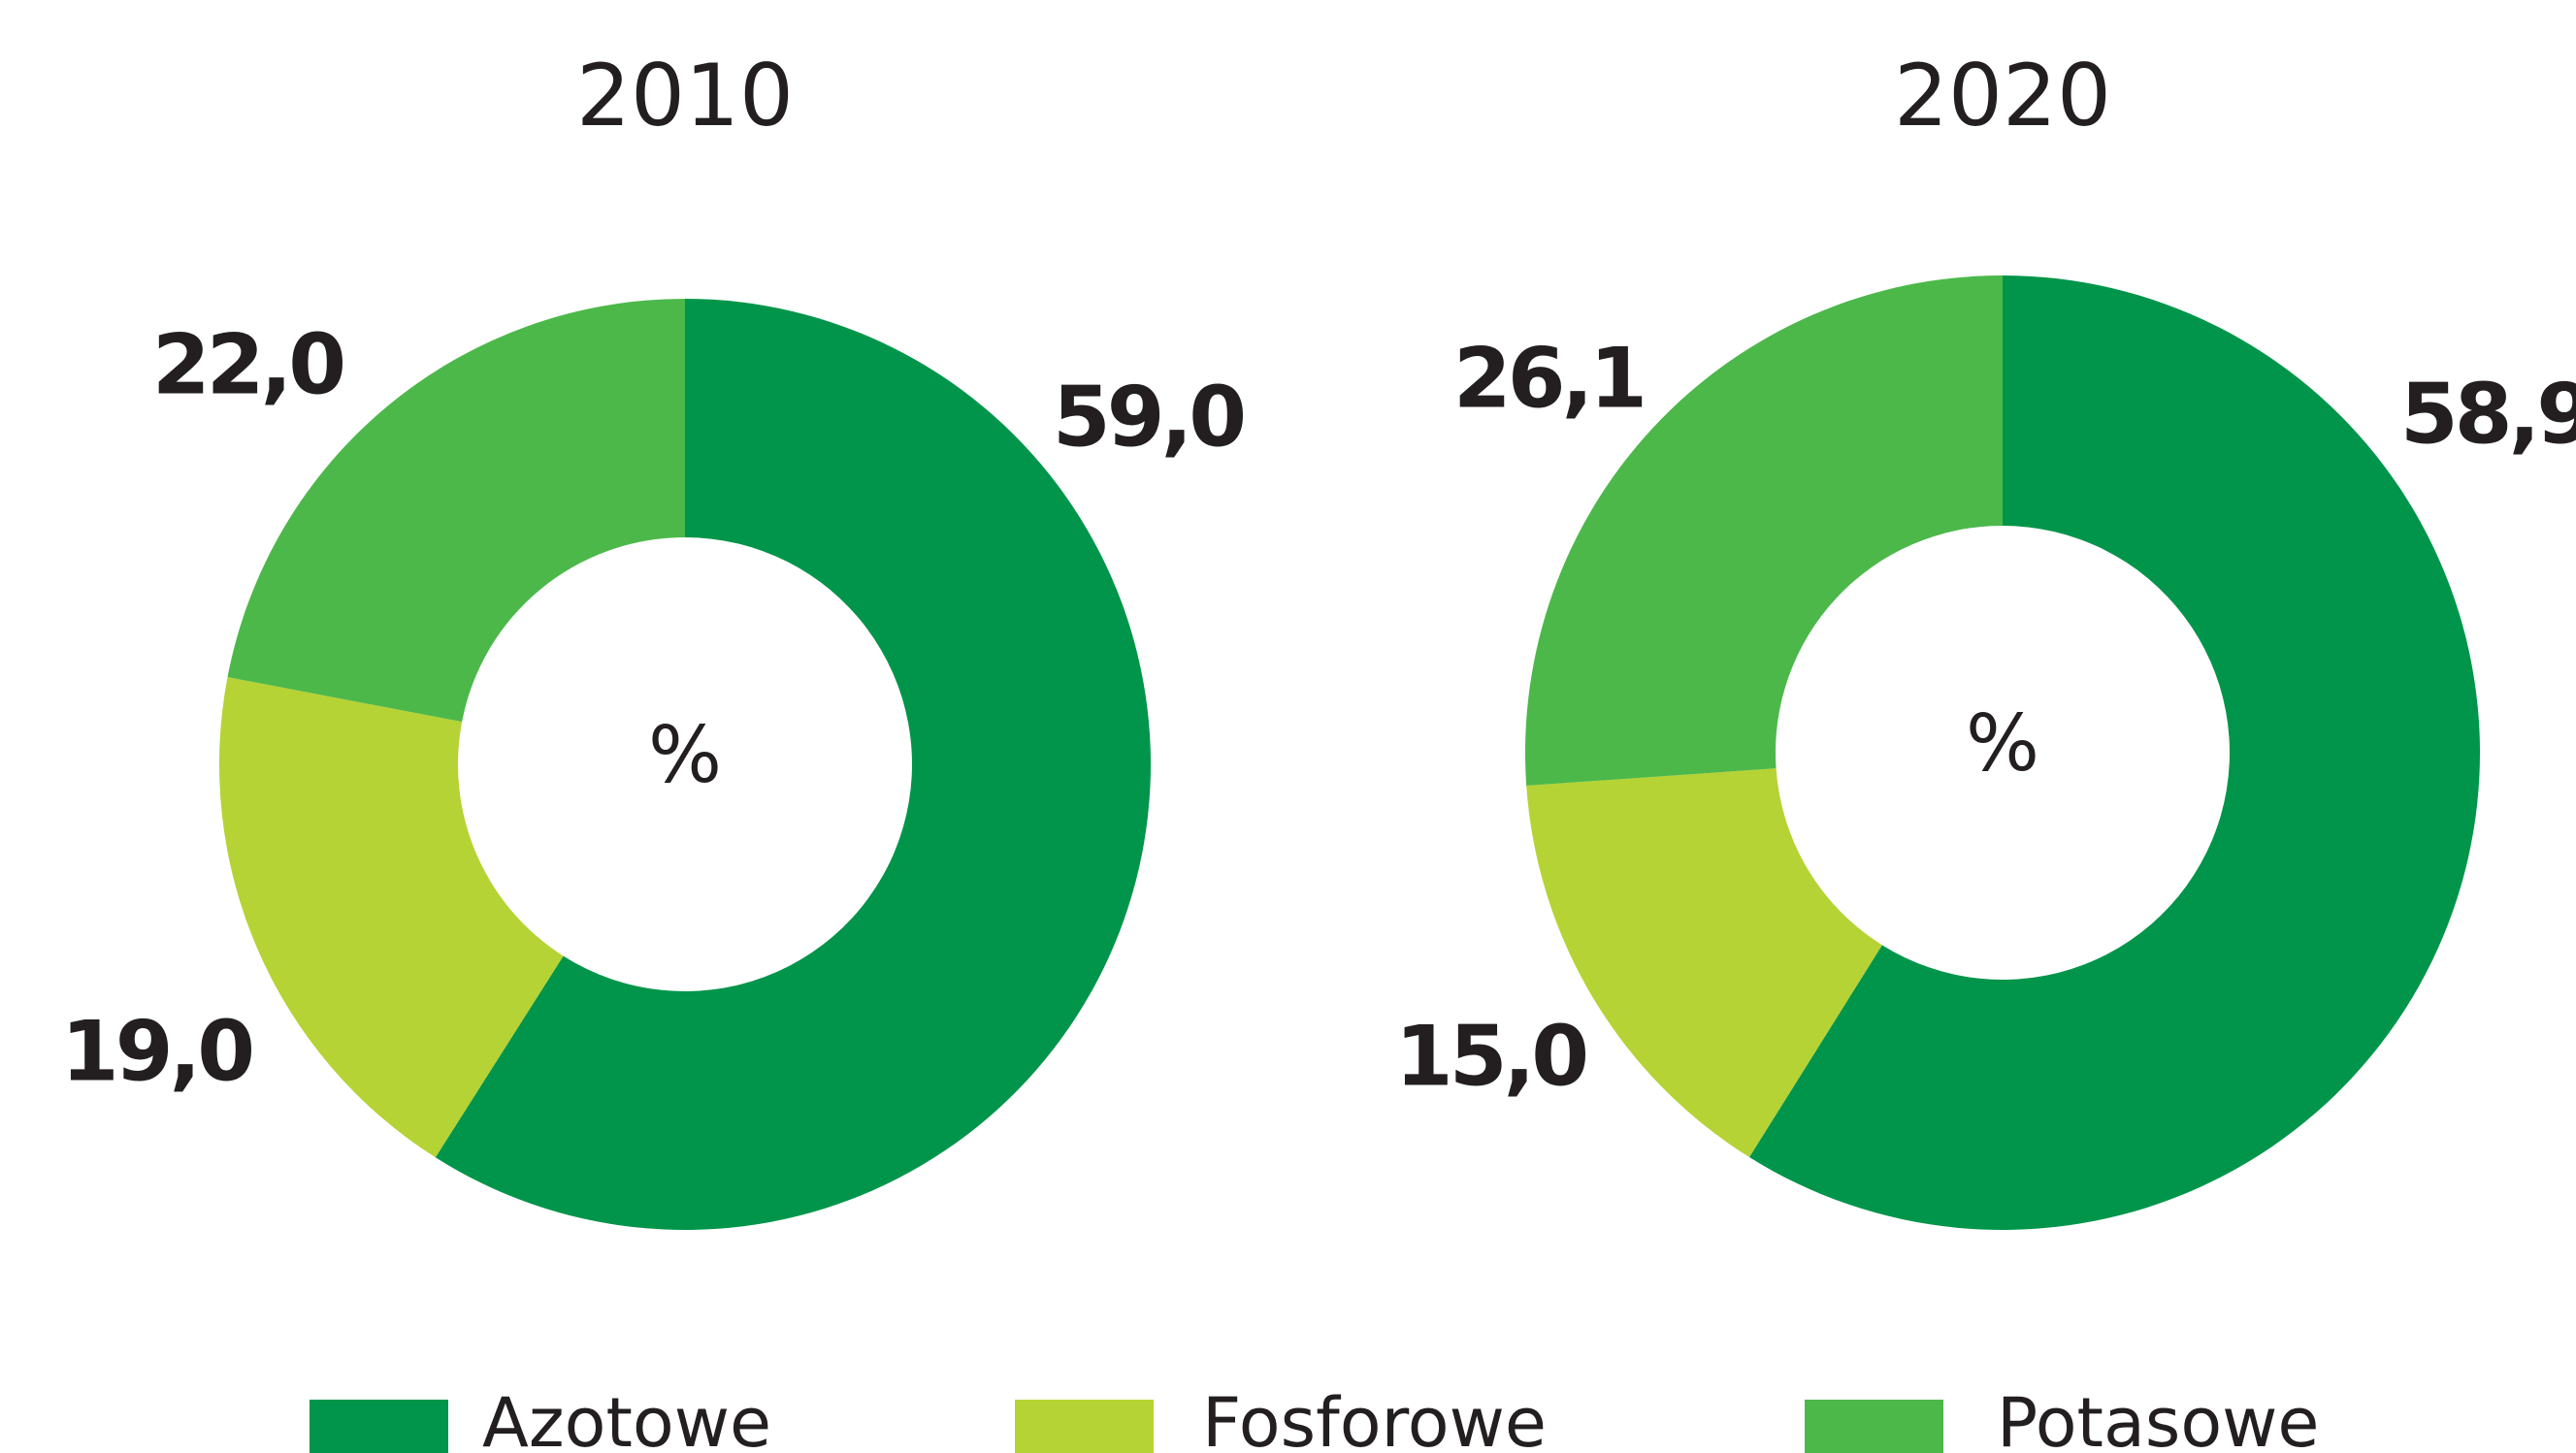 The image size is (2576, 1453). Describe the element at coordinates (156, 1051) in the screenshot. I see `value-label: 19,0` at that location.